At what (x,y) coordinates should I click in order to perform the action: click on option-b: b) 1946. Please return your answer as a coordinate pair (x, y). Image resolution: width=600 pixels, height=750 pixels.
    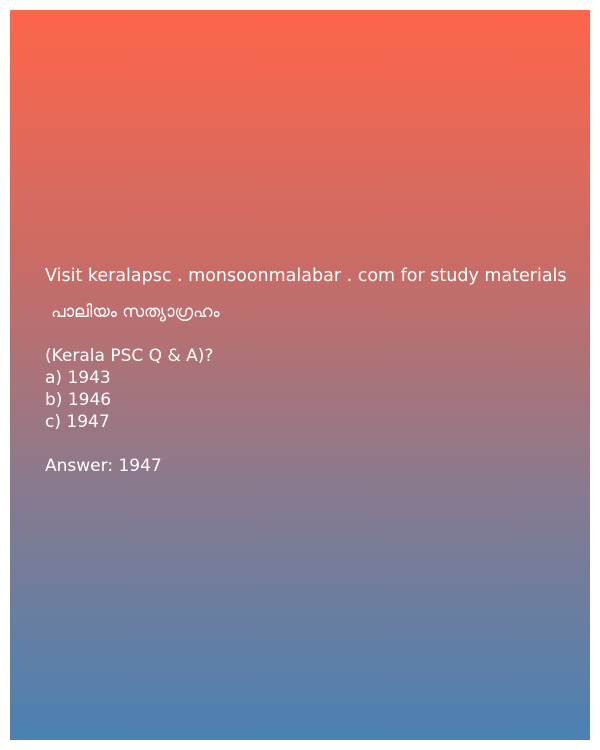
    Looking at the image, I should click on (78, 400).